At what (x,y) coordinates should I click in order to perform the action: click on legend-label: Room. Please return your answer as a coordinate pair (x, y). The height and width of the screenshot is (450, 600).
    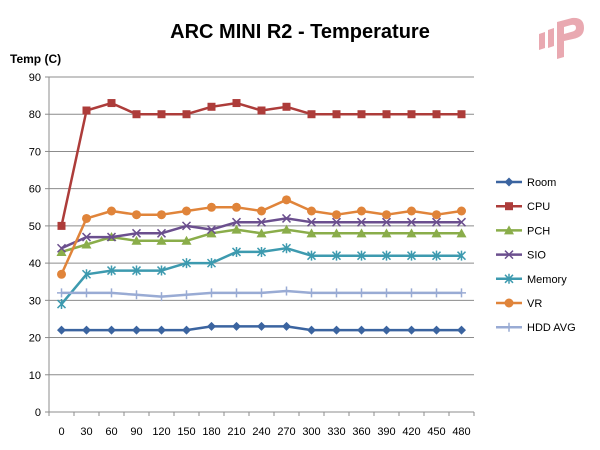
    Looking at the image, I should click on (541, 183).